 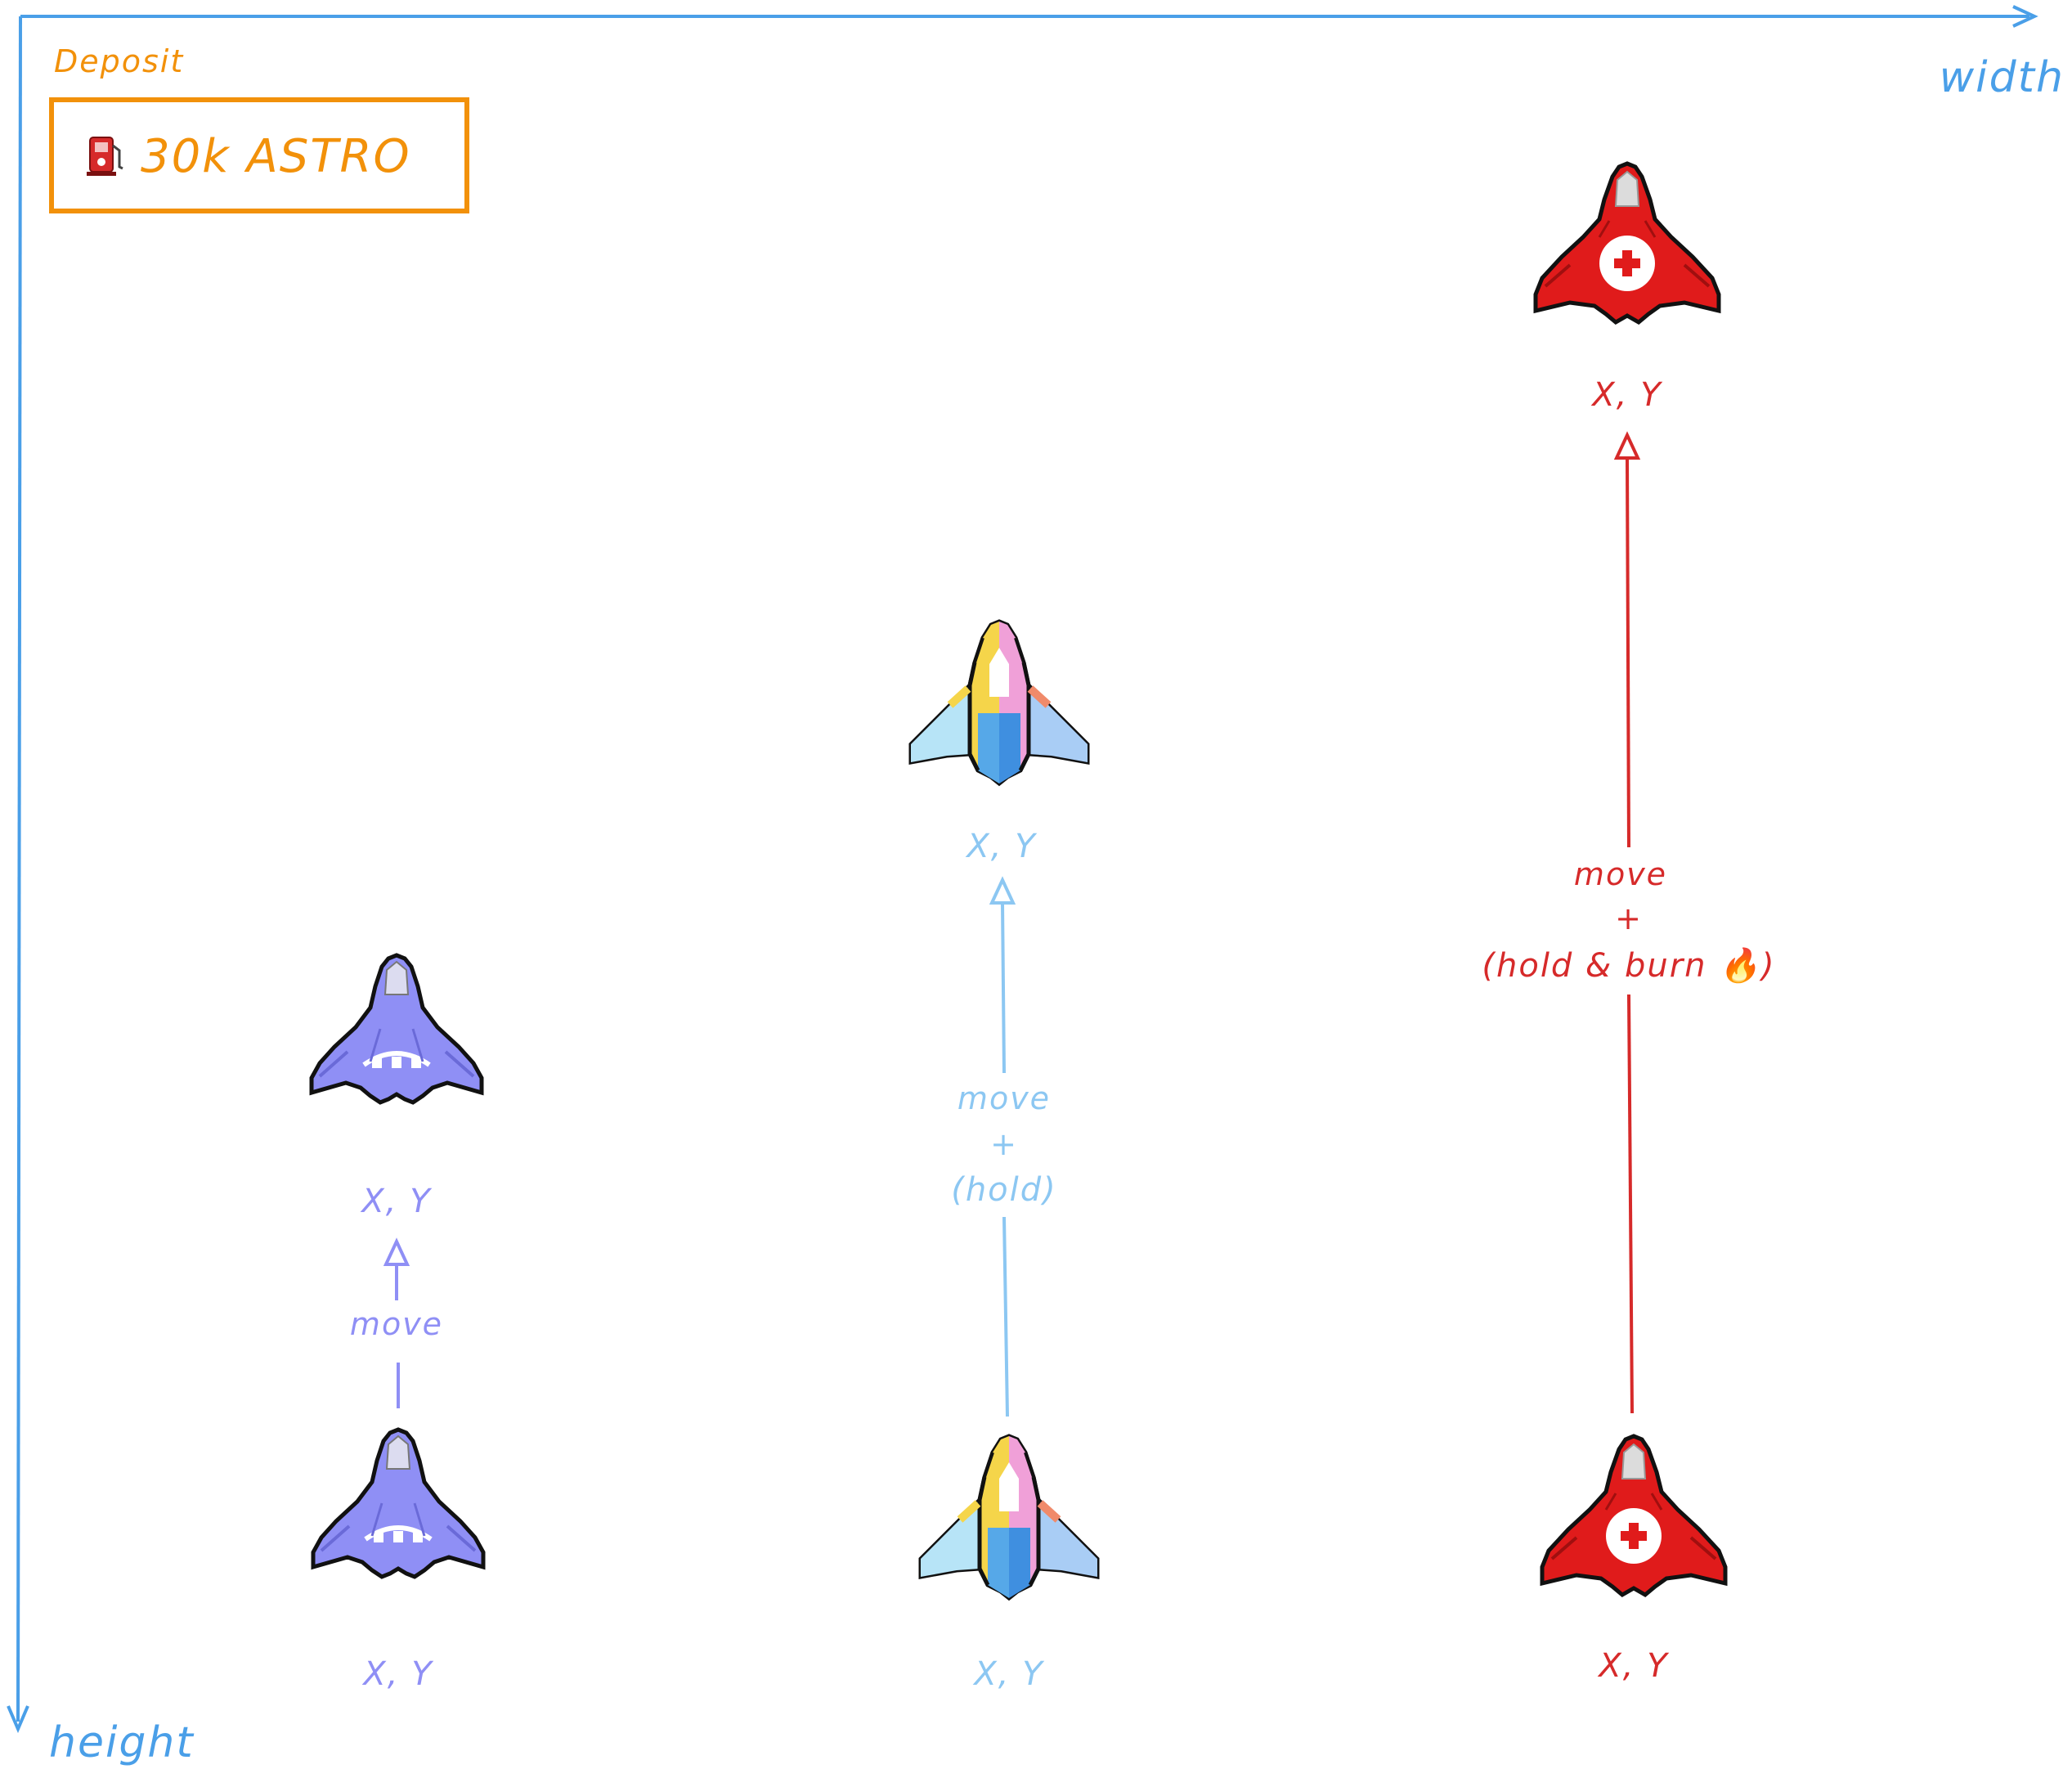 I want to click on deposit-label: Deposit, so click(x=119, y=61).